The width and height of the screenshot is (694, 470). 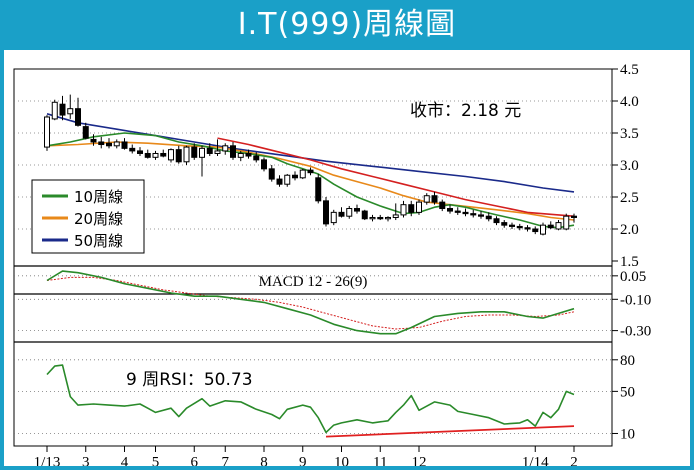 I want to click on frame-border-right, so click(x=692, y=260).